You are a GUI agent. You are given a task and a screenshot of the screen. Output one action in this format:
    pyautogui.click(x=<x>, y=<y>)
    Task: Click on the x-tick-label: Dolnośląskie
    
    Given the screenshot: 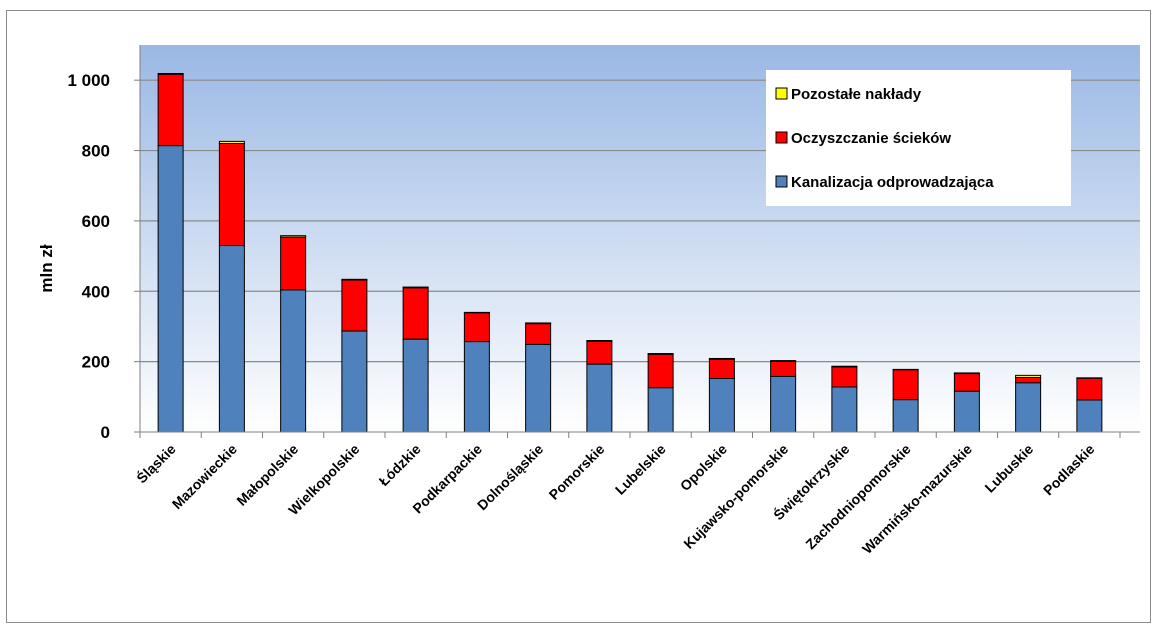 What is the action you would take?
    pyautogui.click(x=510, y=477)
    